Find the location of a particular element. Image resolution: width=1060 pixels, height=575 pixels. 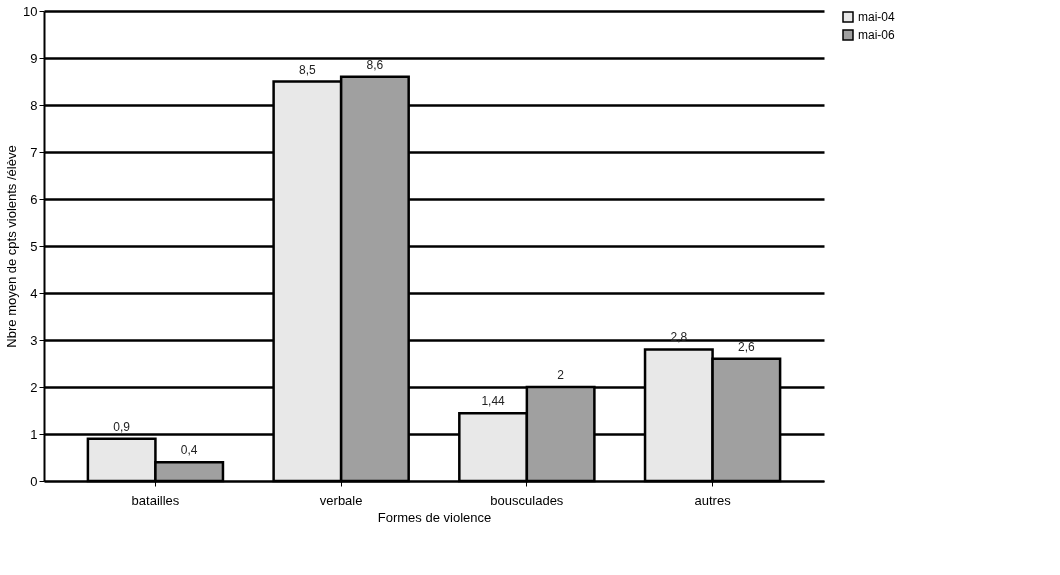

legend-label: mai-06 is located at coordinates (877, 35).